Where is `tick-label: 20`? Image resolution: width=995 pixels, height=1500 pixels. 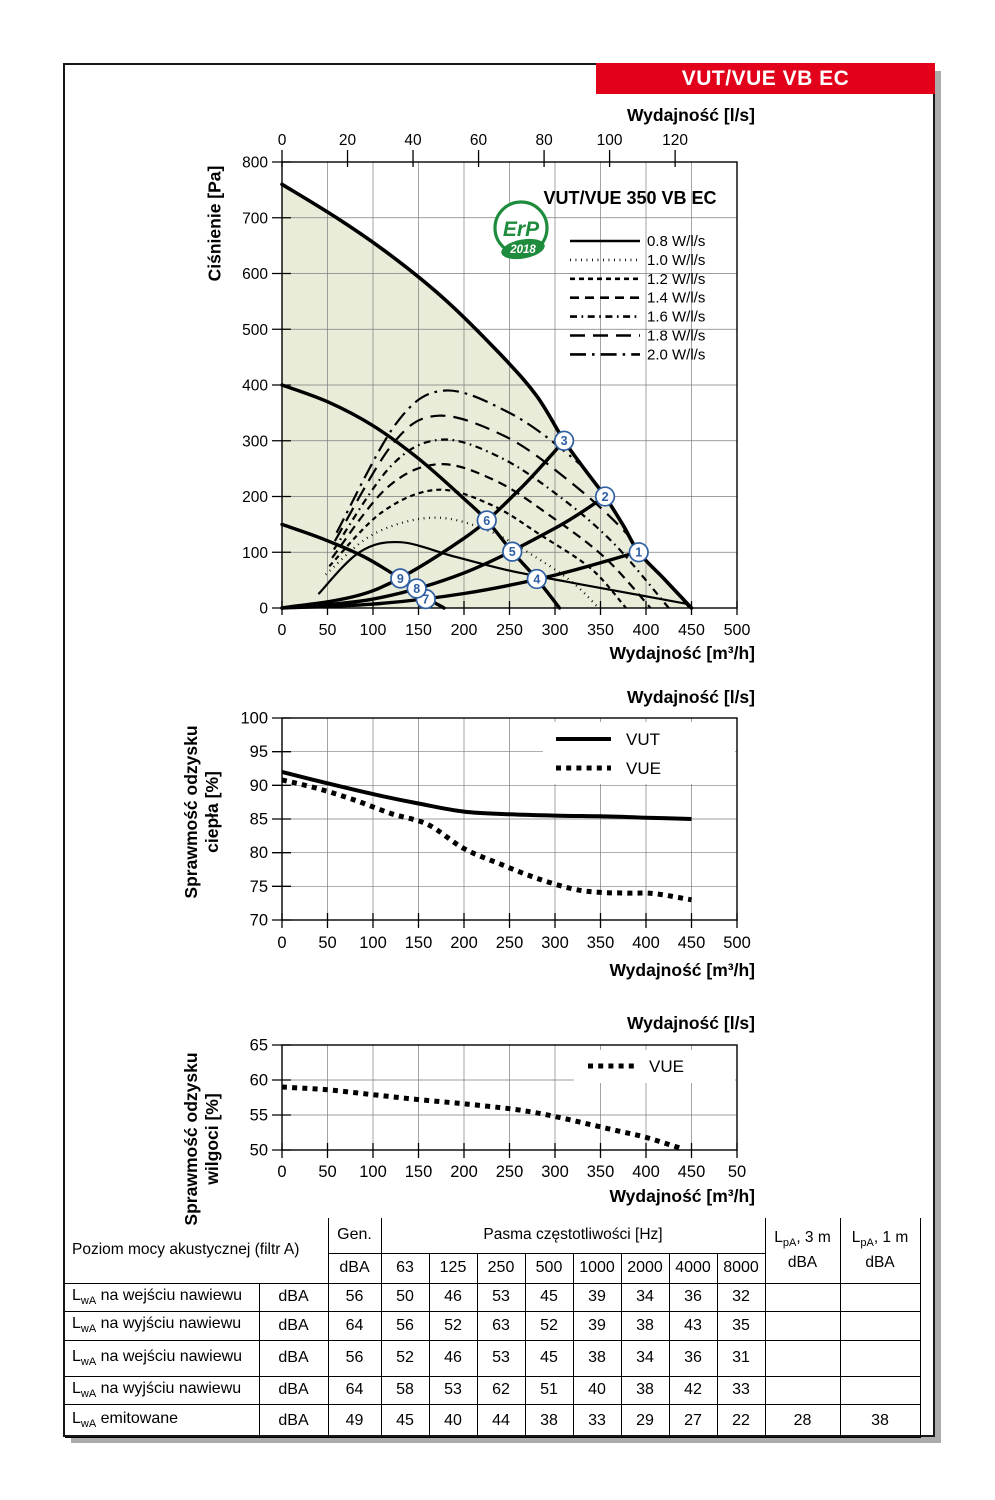
tick-label: 20 is located at coordinates (348, 140).